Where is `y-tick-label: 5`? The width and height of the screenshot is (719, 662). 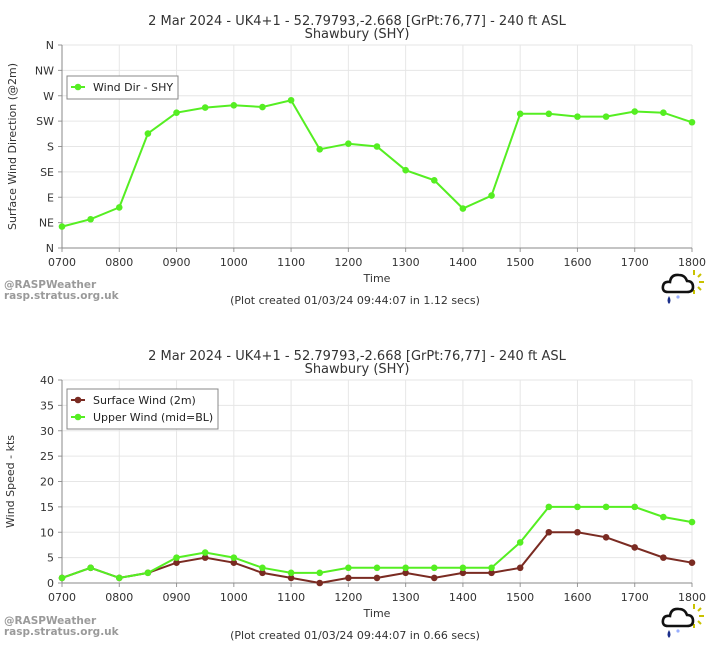
y-tick-label: 5 is located at coordinates (50, 558).